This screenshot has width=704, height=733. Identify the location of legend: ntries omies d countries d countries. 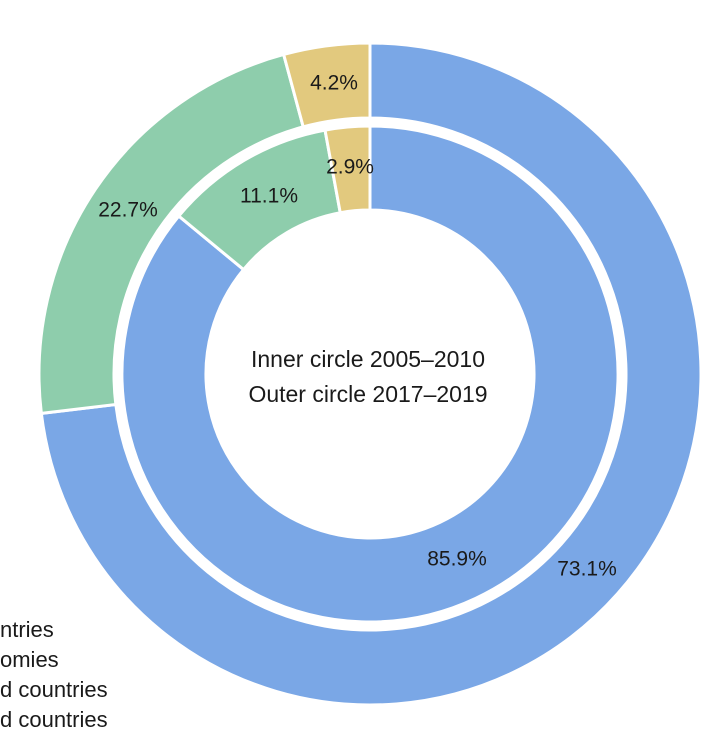
(54, 674).